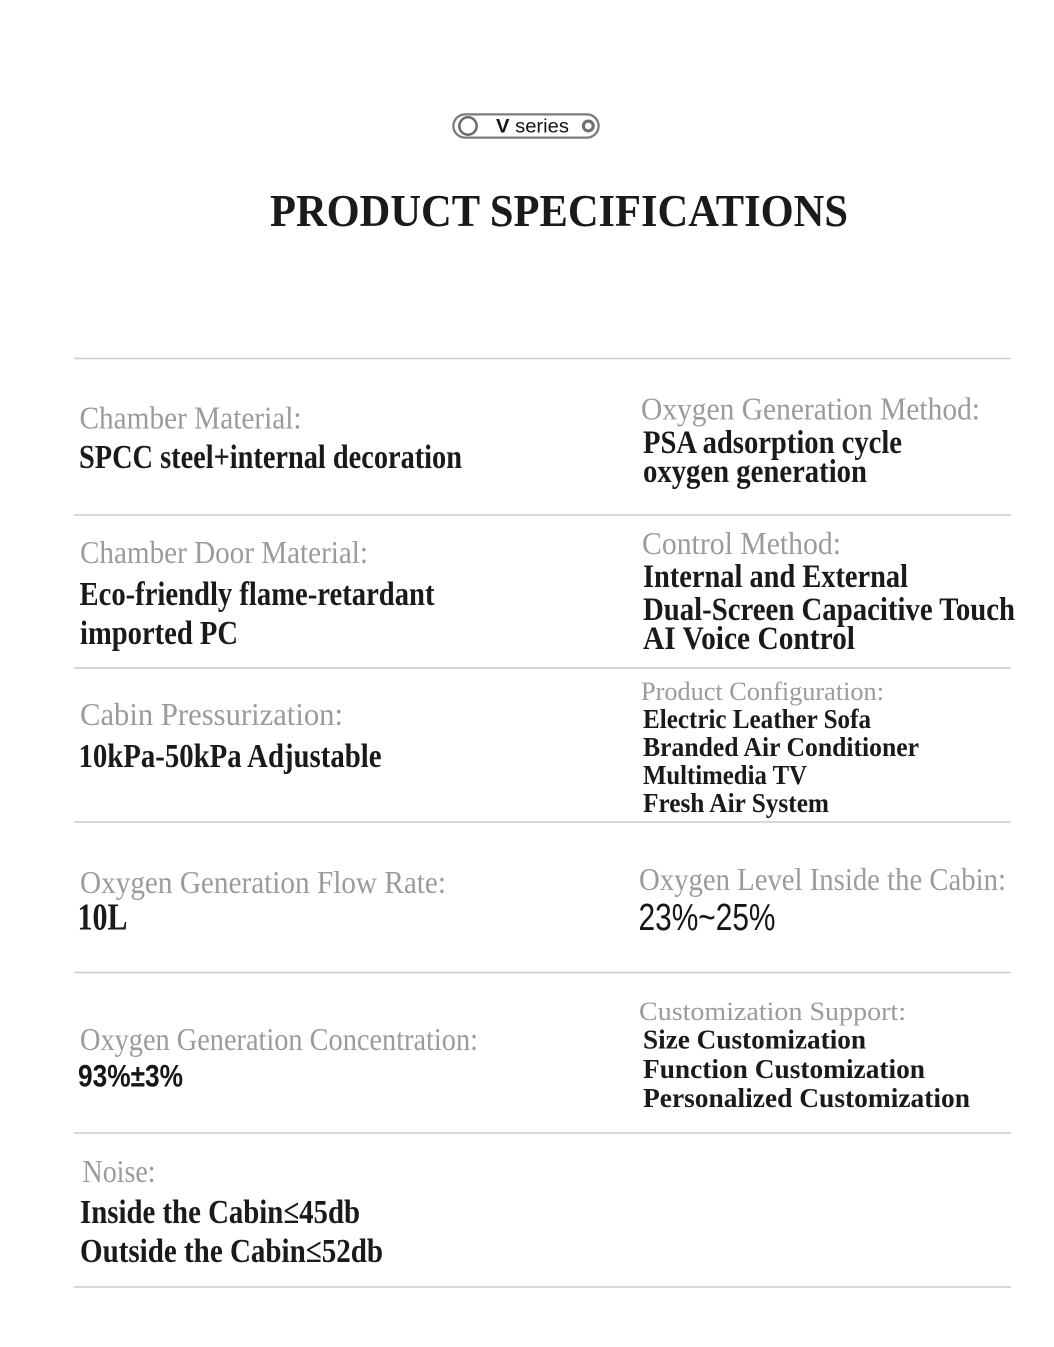 The image size is (1054, 1347). I want to click on svg-text: PRODUCT SPECIFICATIONS, so click(559, 210).